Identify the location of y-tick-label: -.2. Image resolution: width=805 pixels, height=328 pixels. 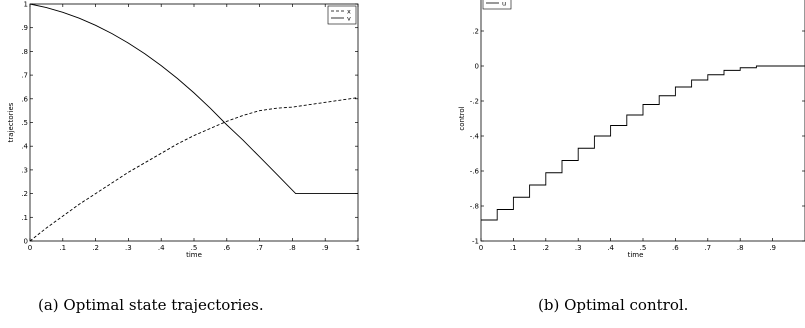
(474, 102).